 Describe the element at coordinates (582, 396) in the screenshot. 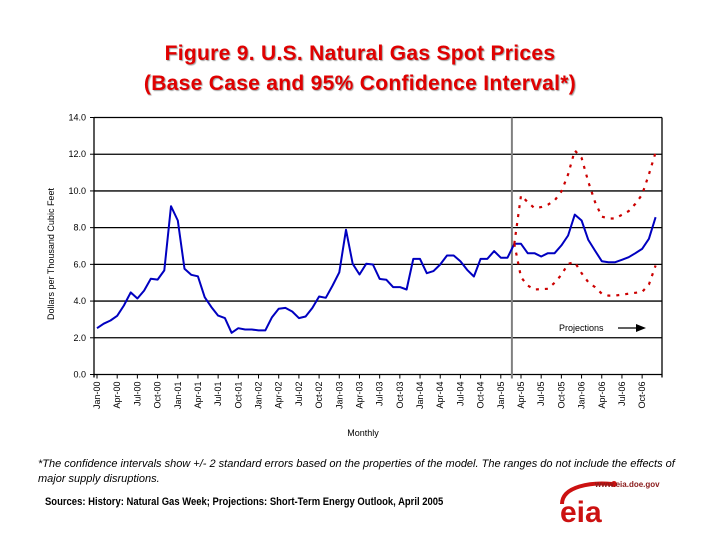

I see `x-tick-label: Jan-06` at that location.